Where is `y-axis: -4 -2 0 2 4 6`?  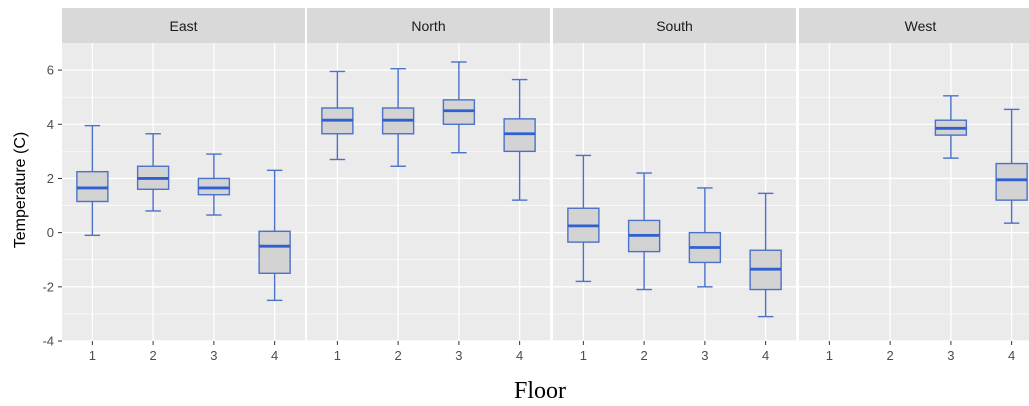
y-axis: -4 -2 0 2 4 6 is located at coordinates (52, 206).